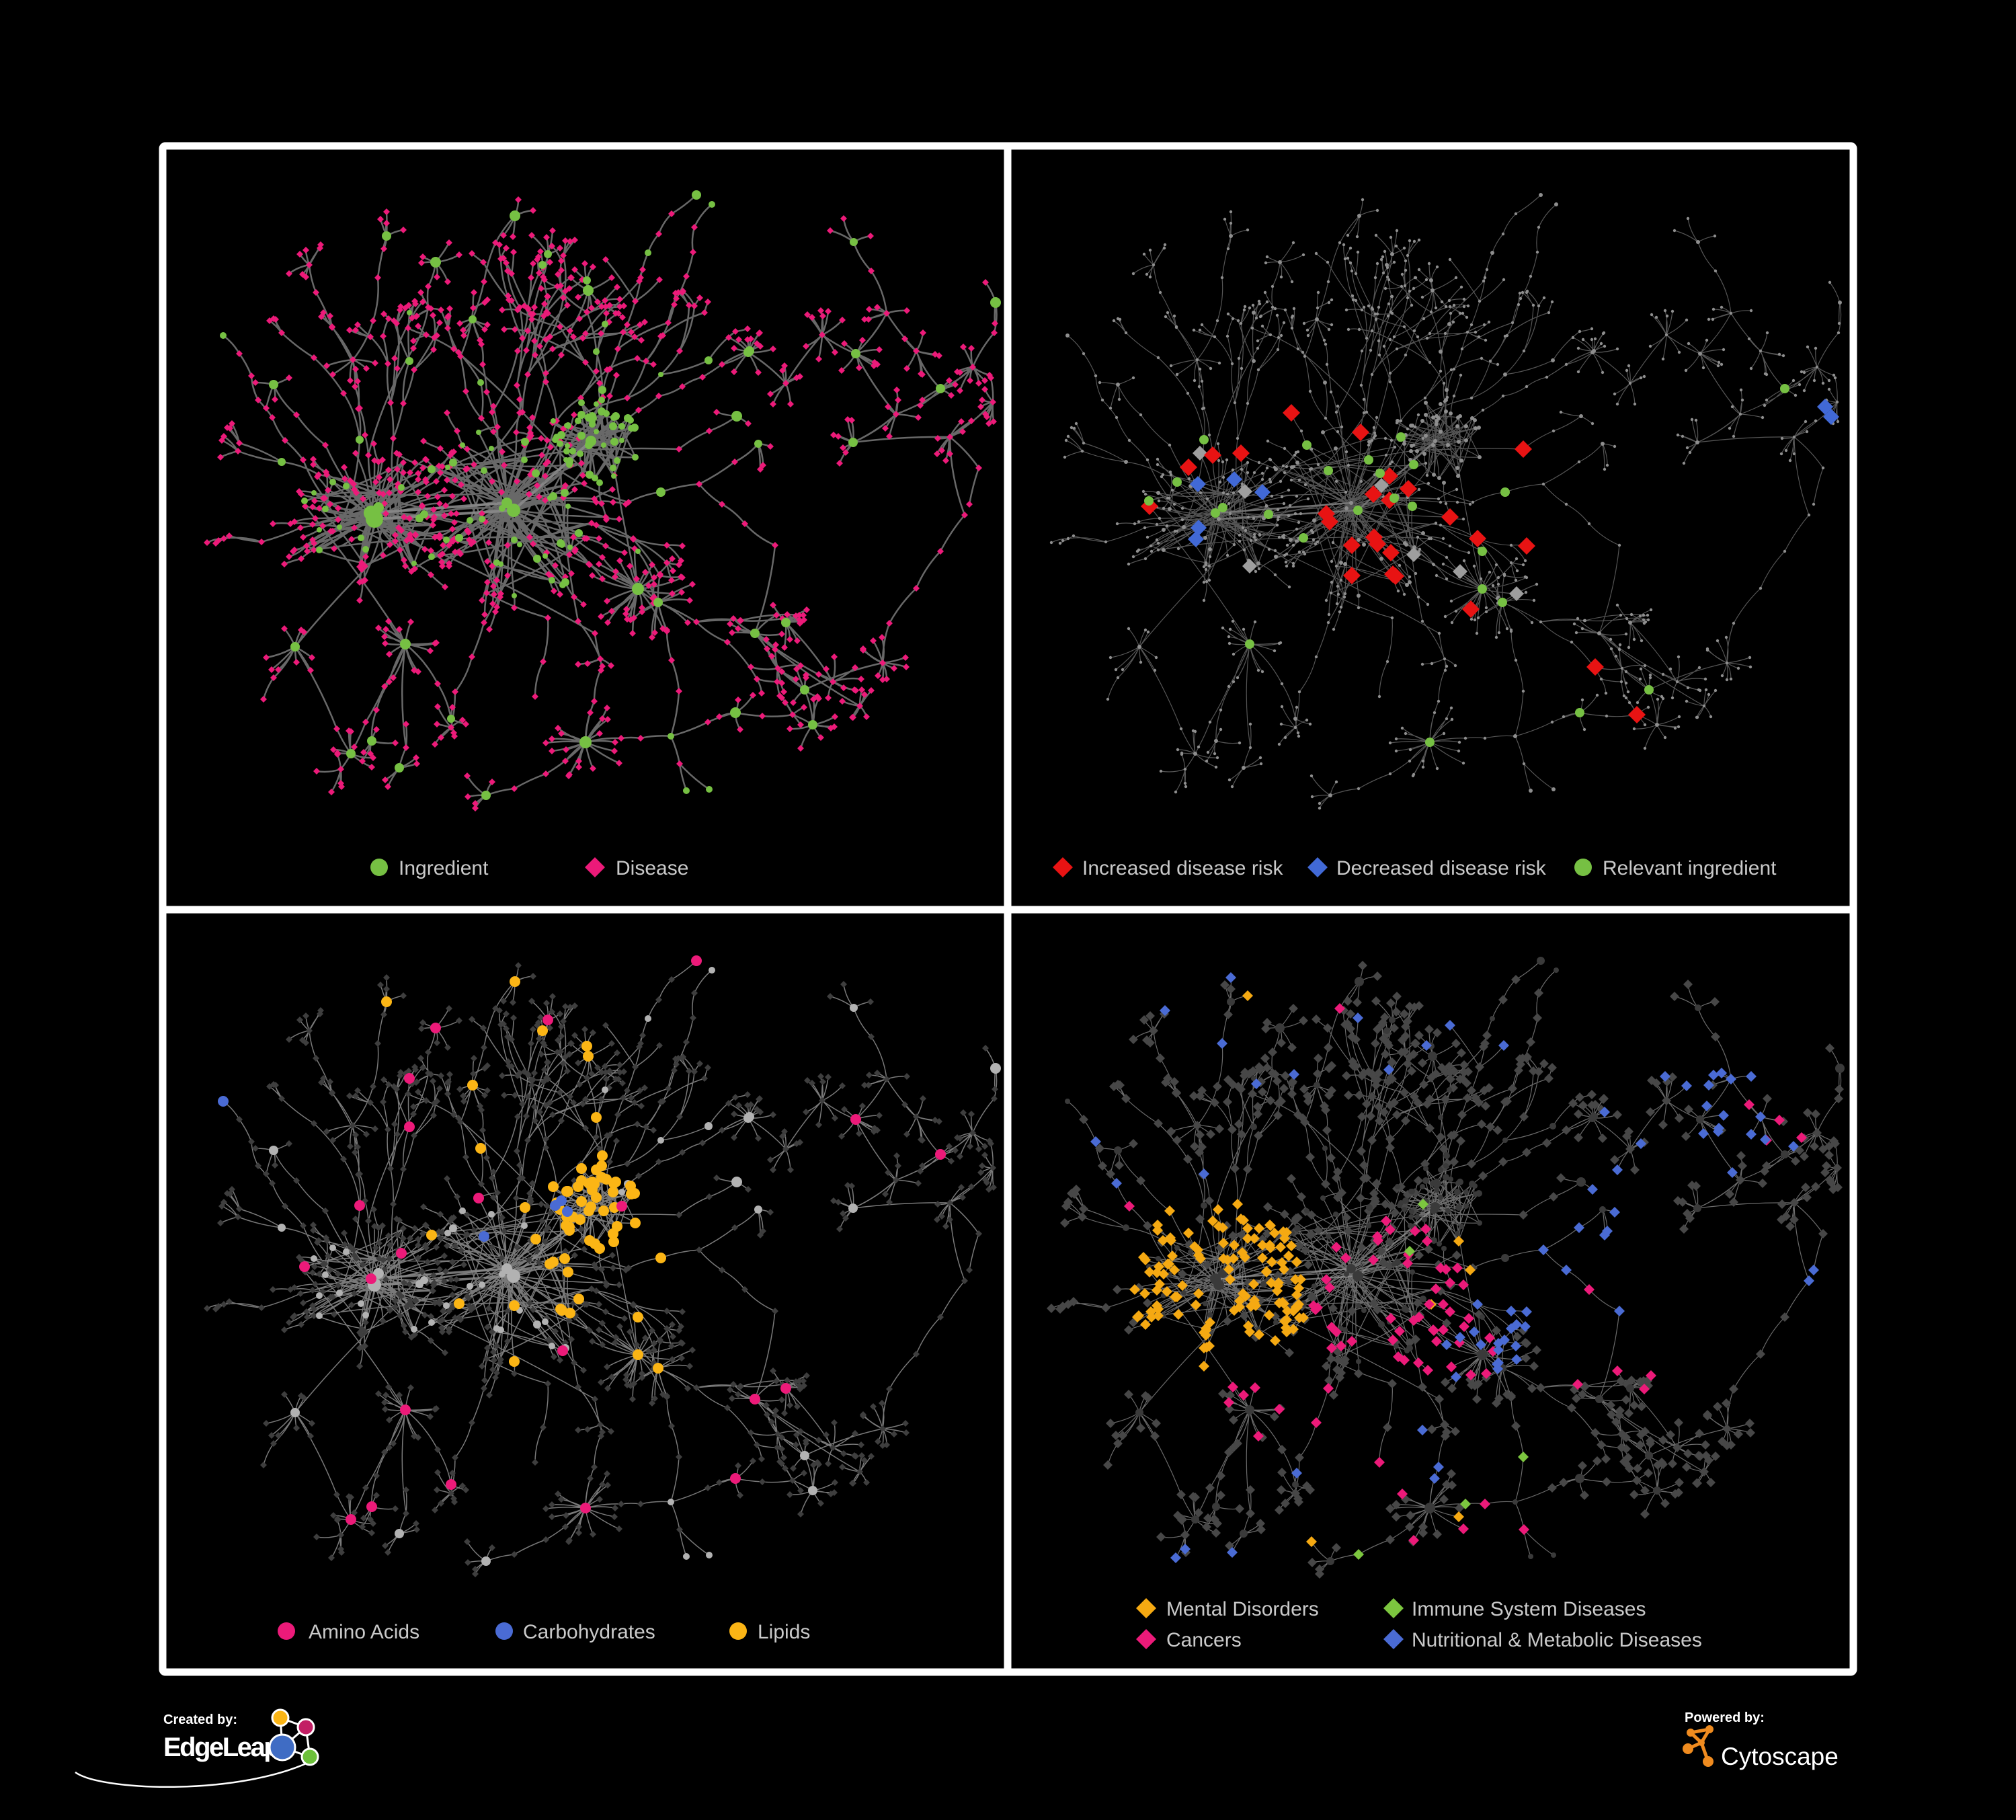  I want to click on svg-text: Powered by:, so click(1725, 1717).